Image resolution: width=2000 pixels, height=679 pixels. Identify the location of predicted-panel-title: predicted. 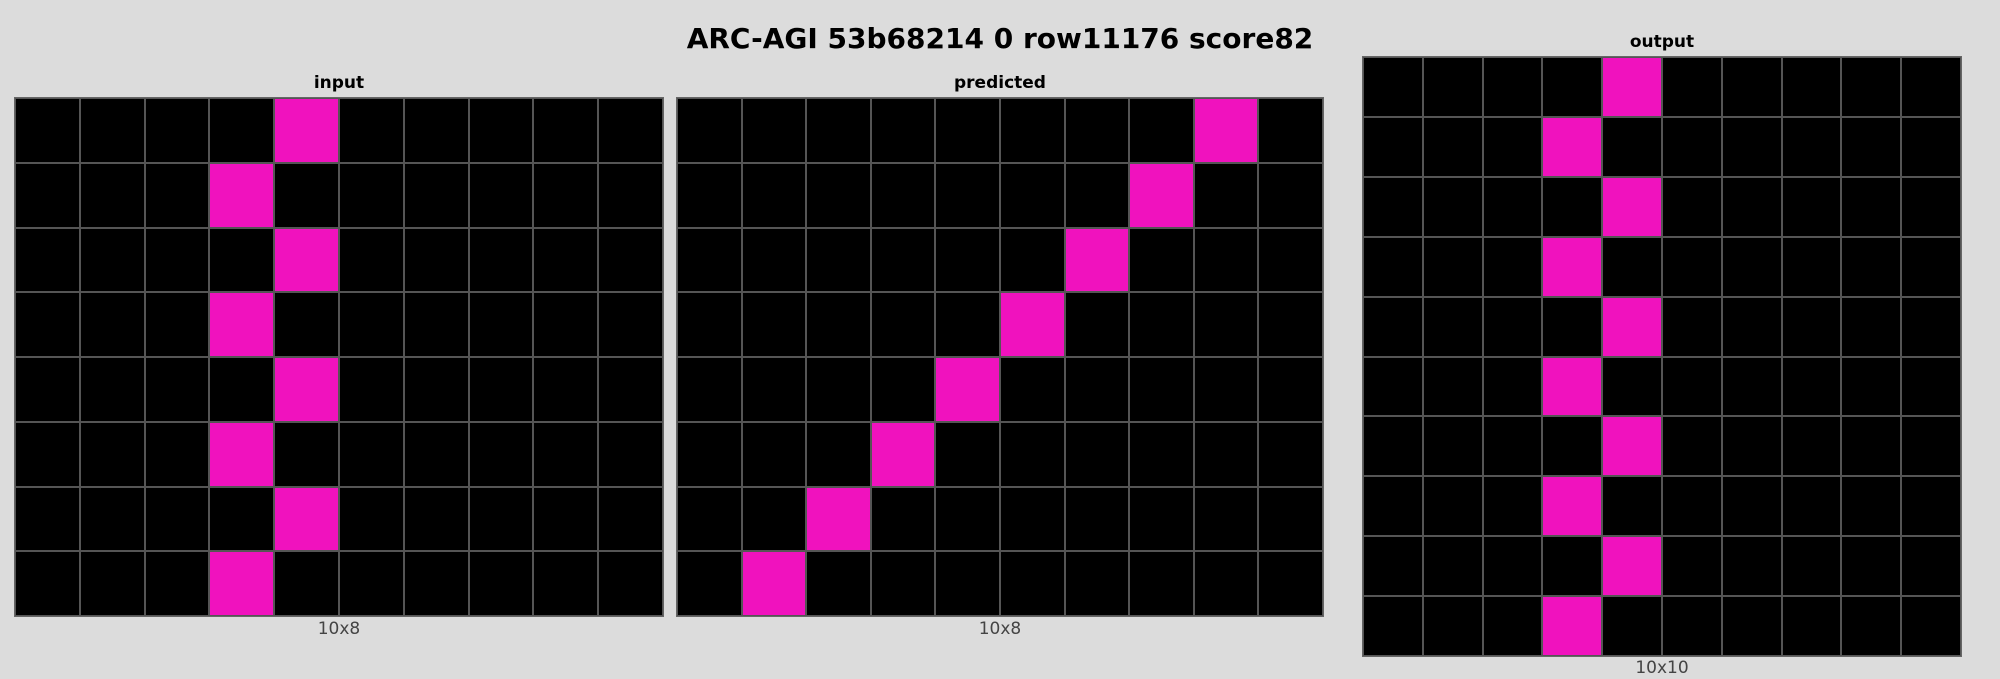
(1000, 83).